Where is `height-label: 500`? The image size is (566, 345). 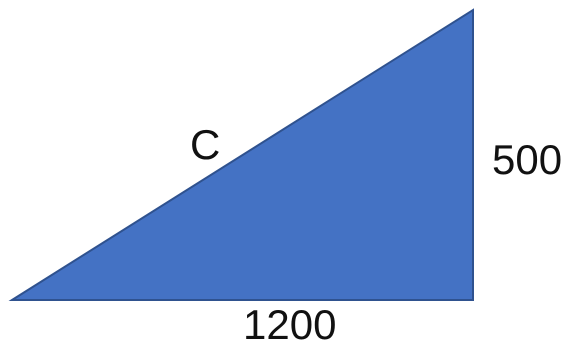 height-label: 500 is located at coordinates (527, 159).